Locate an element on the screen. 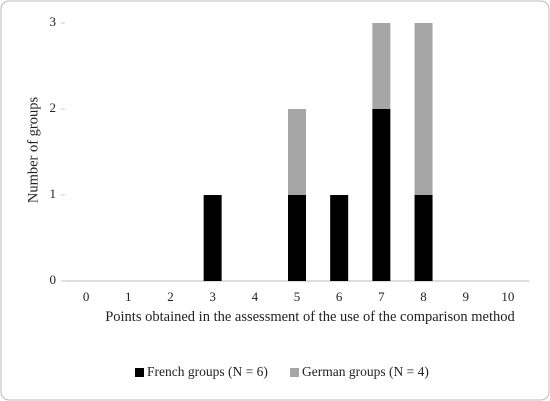  y-axis-title: Number of groups is located at coordinates (33, 149).